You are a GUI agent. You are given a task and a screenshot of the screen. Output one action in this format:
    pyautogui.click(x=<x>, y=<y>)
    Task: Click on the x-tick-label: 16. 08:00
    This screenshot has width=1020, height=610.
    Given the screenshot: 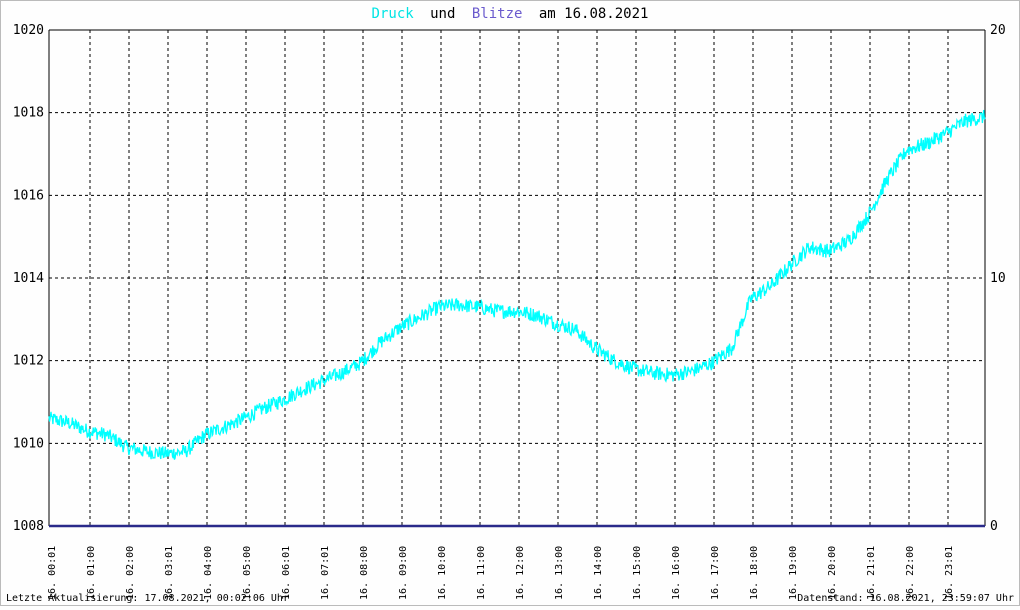 What is the action you would take?
    pyautogui.click(x=364, y=573)
    